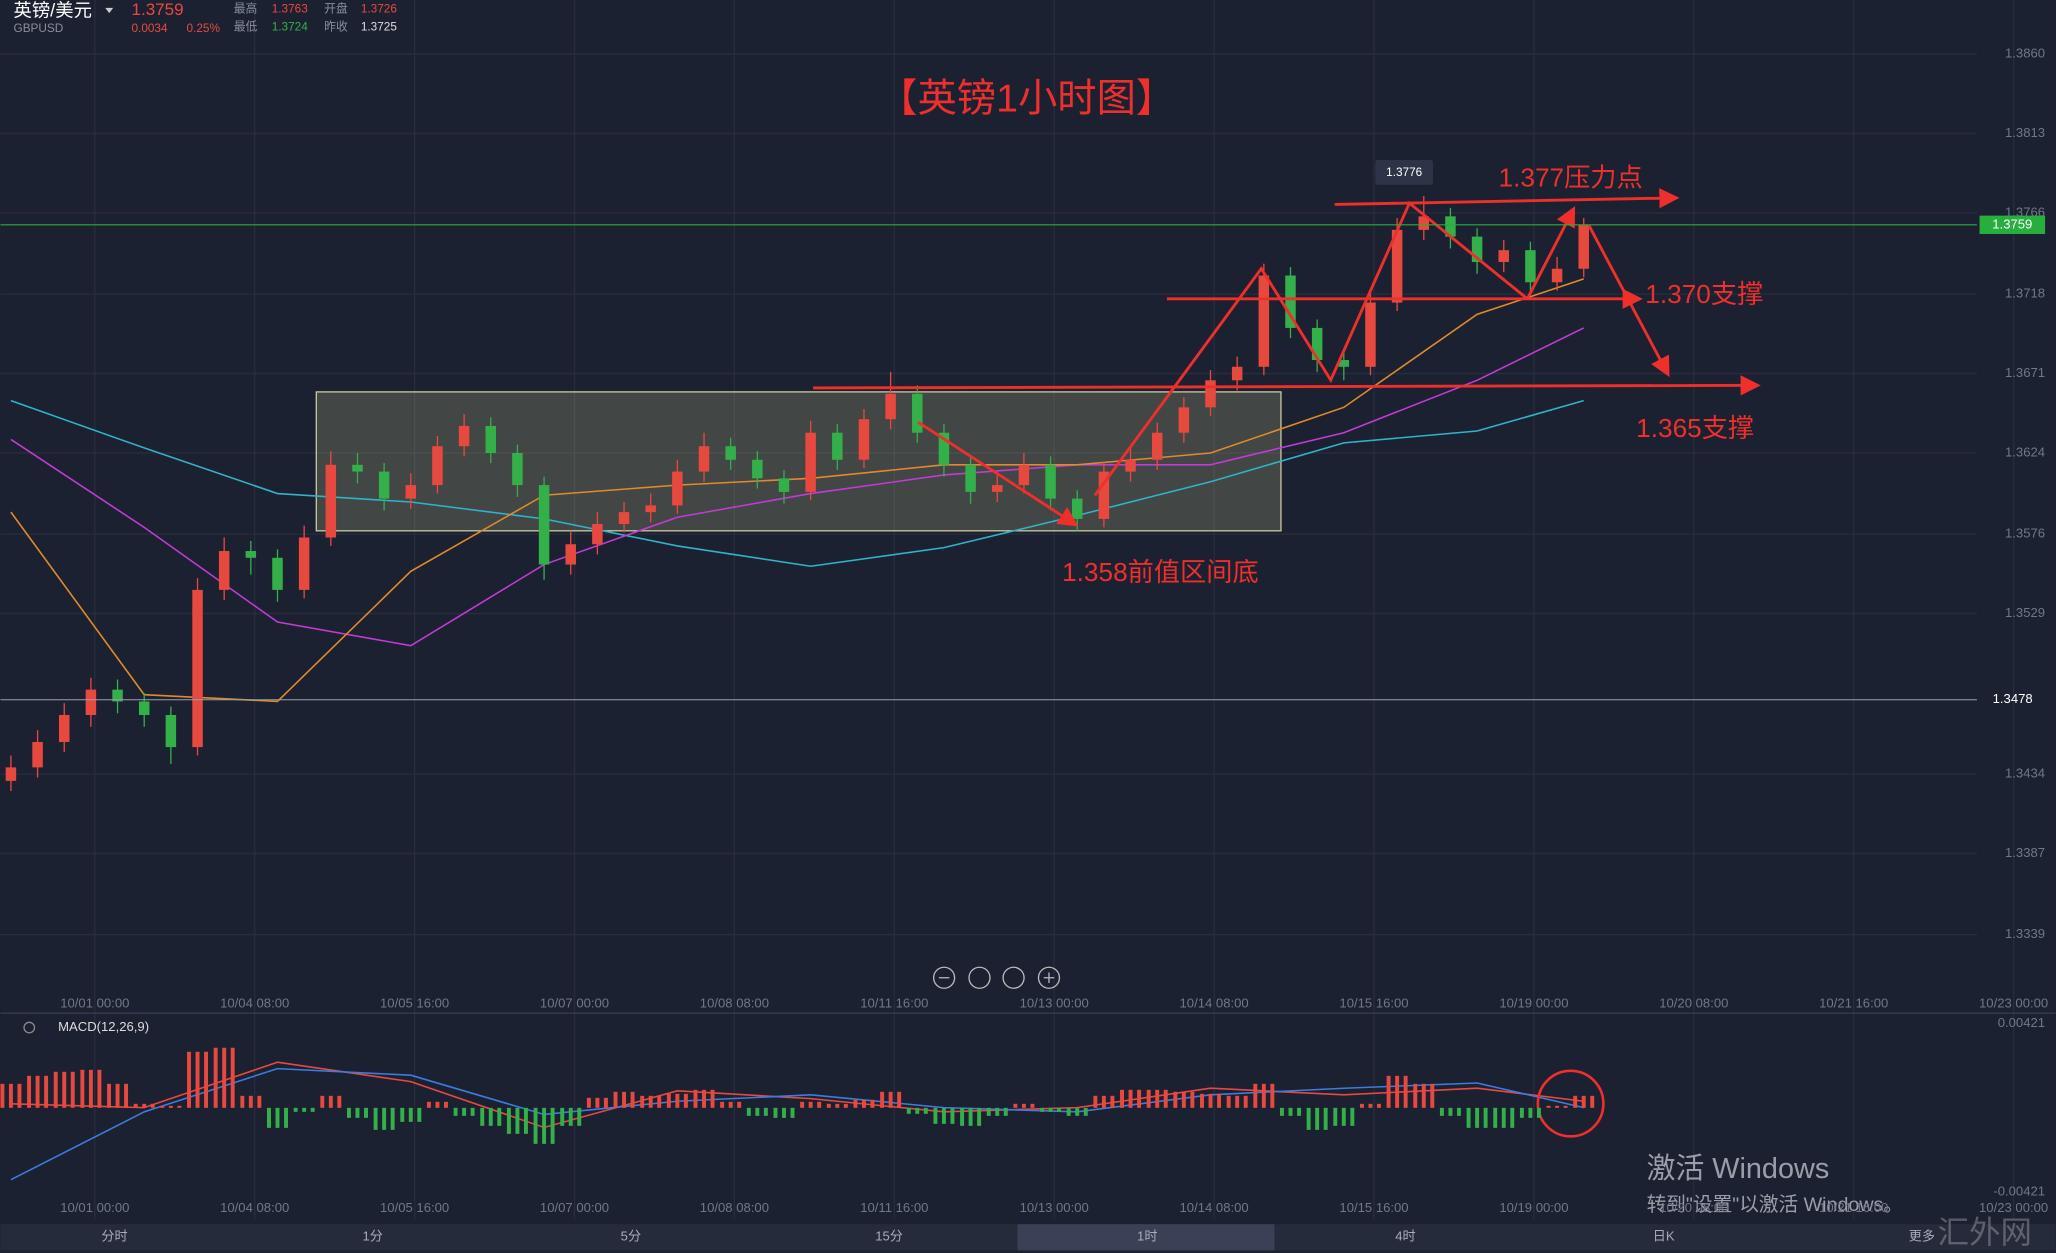  I want to click on to-end, so click(1013, 977).